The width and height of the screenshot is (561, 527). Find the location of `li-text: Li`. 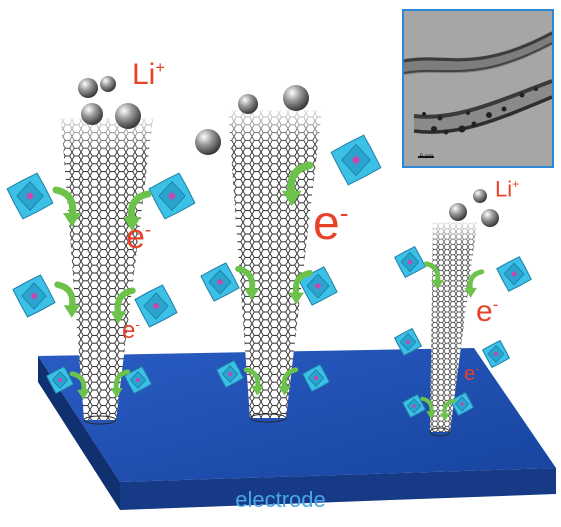

li-text: Li is located at coordinates (144, 74).